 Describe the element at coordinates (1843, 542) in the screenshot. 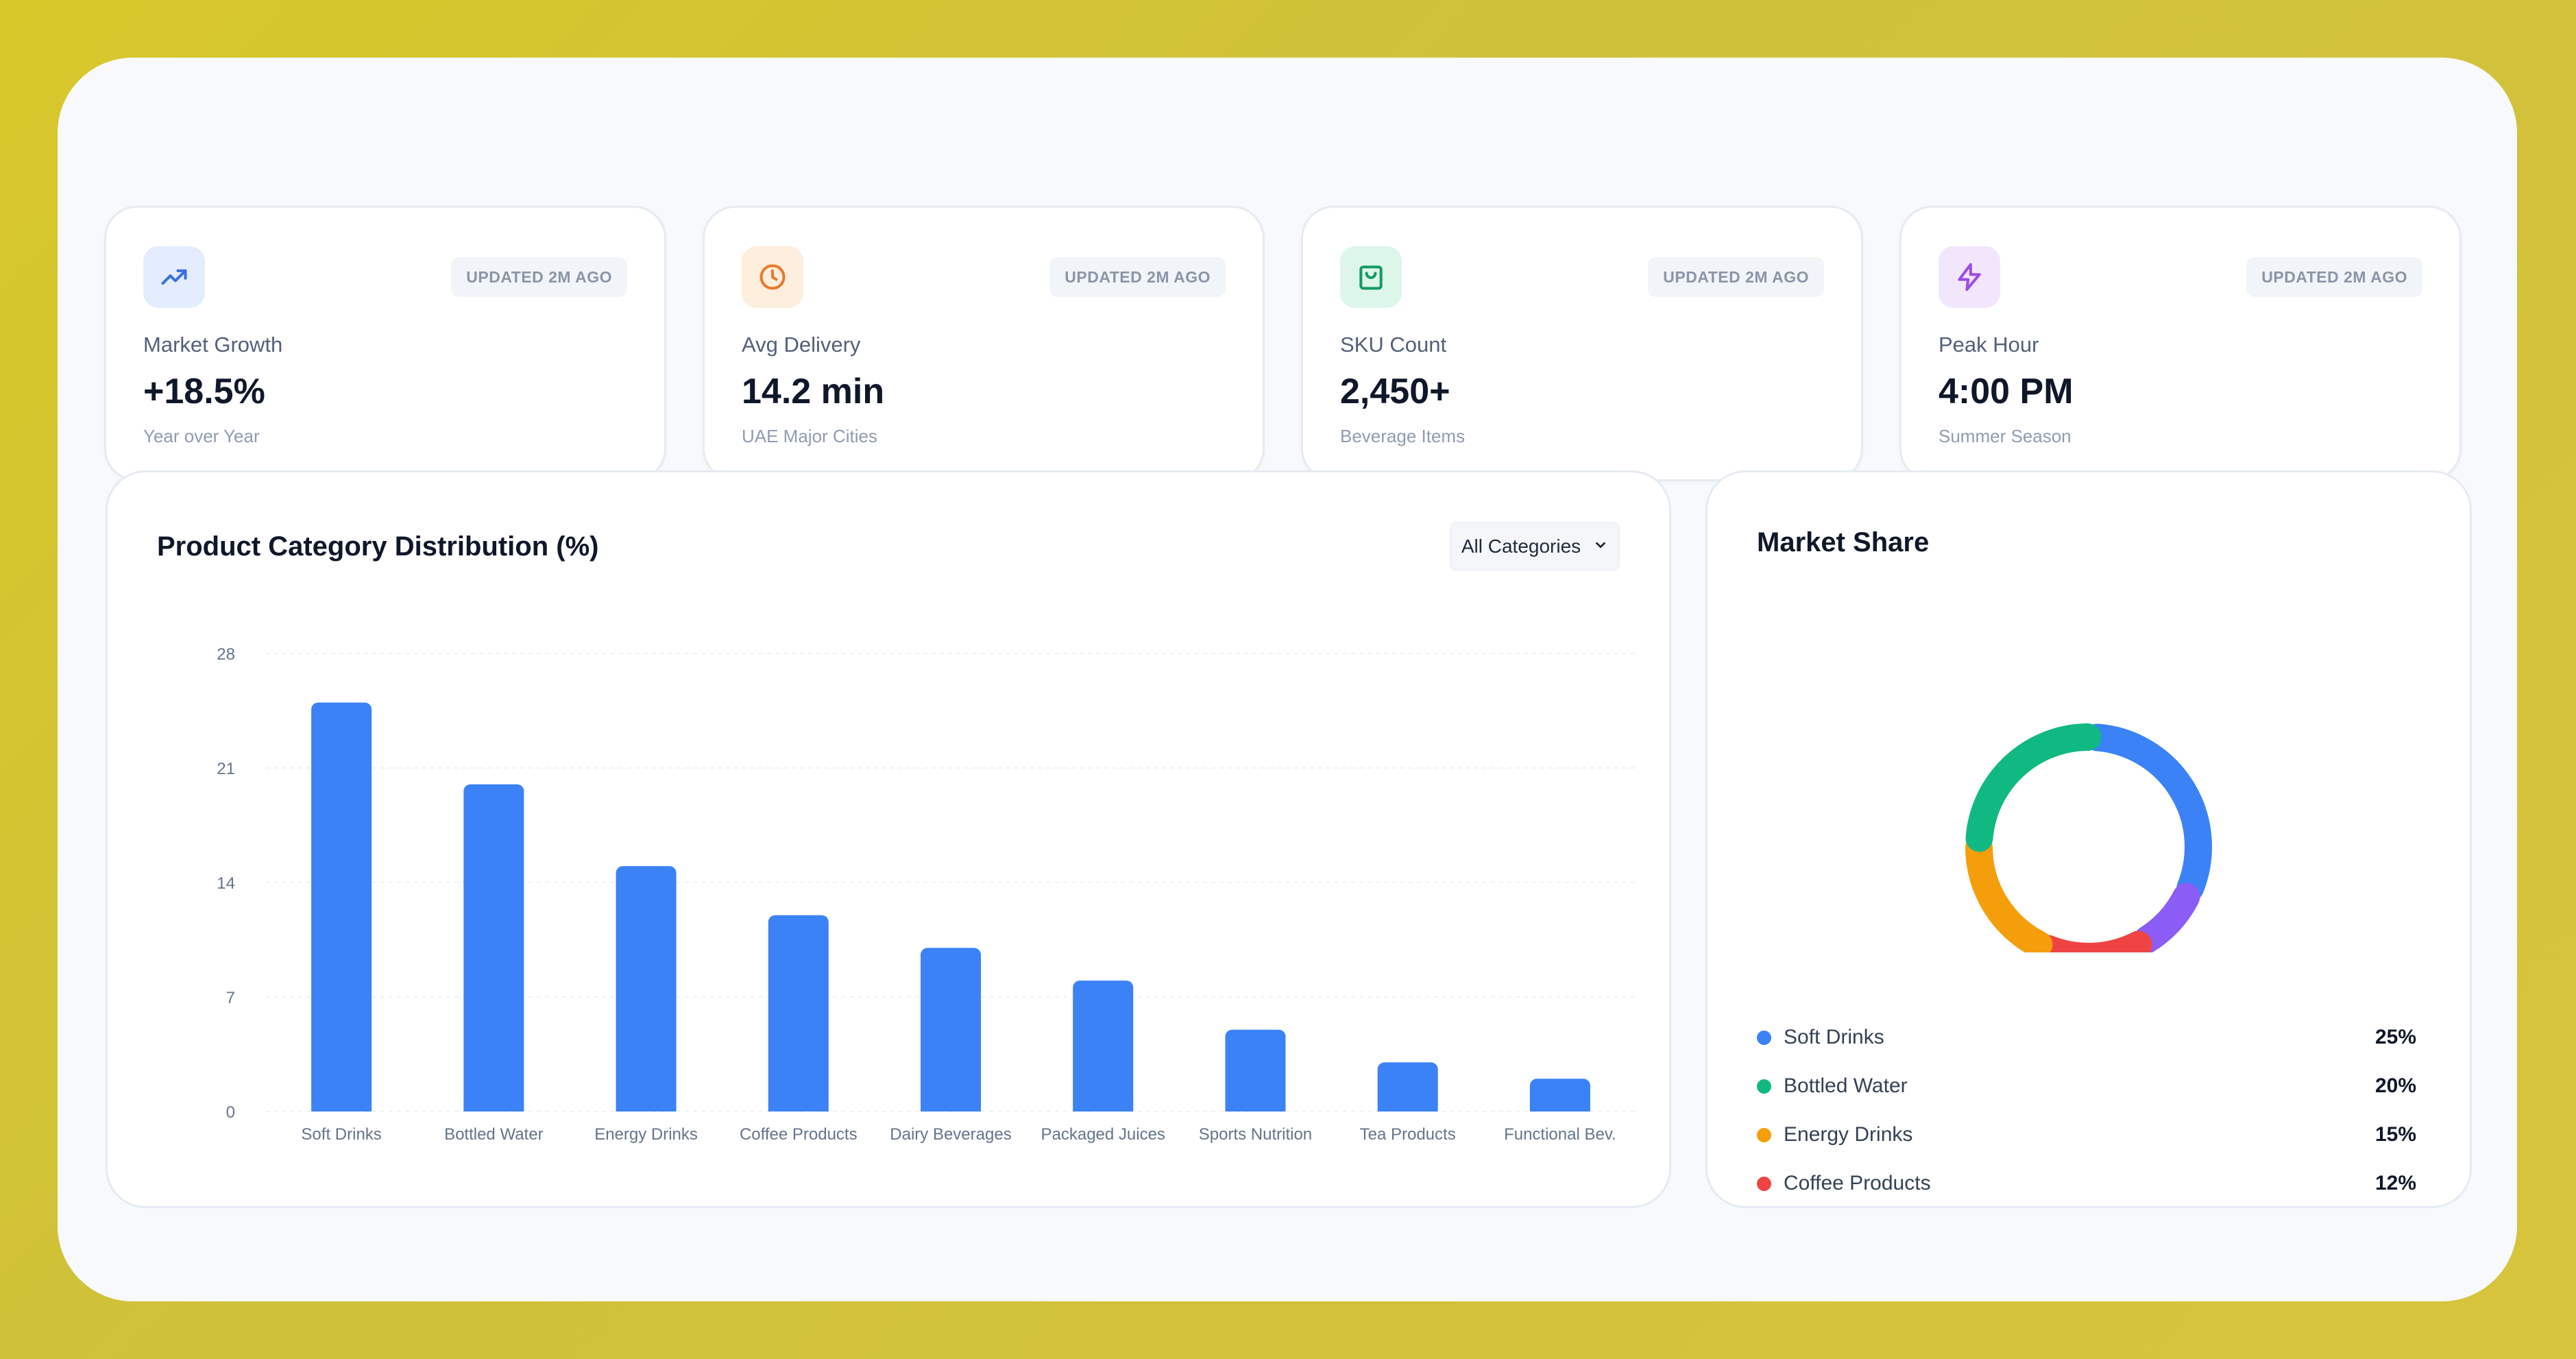

I see `panel-title: Market Share` at that location.